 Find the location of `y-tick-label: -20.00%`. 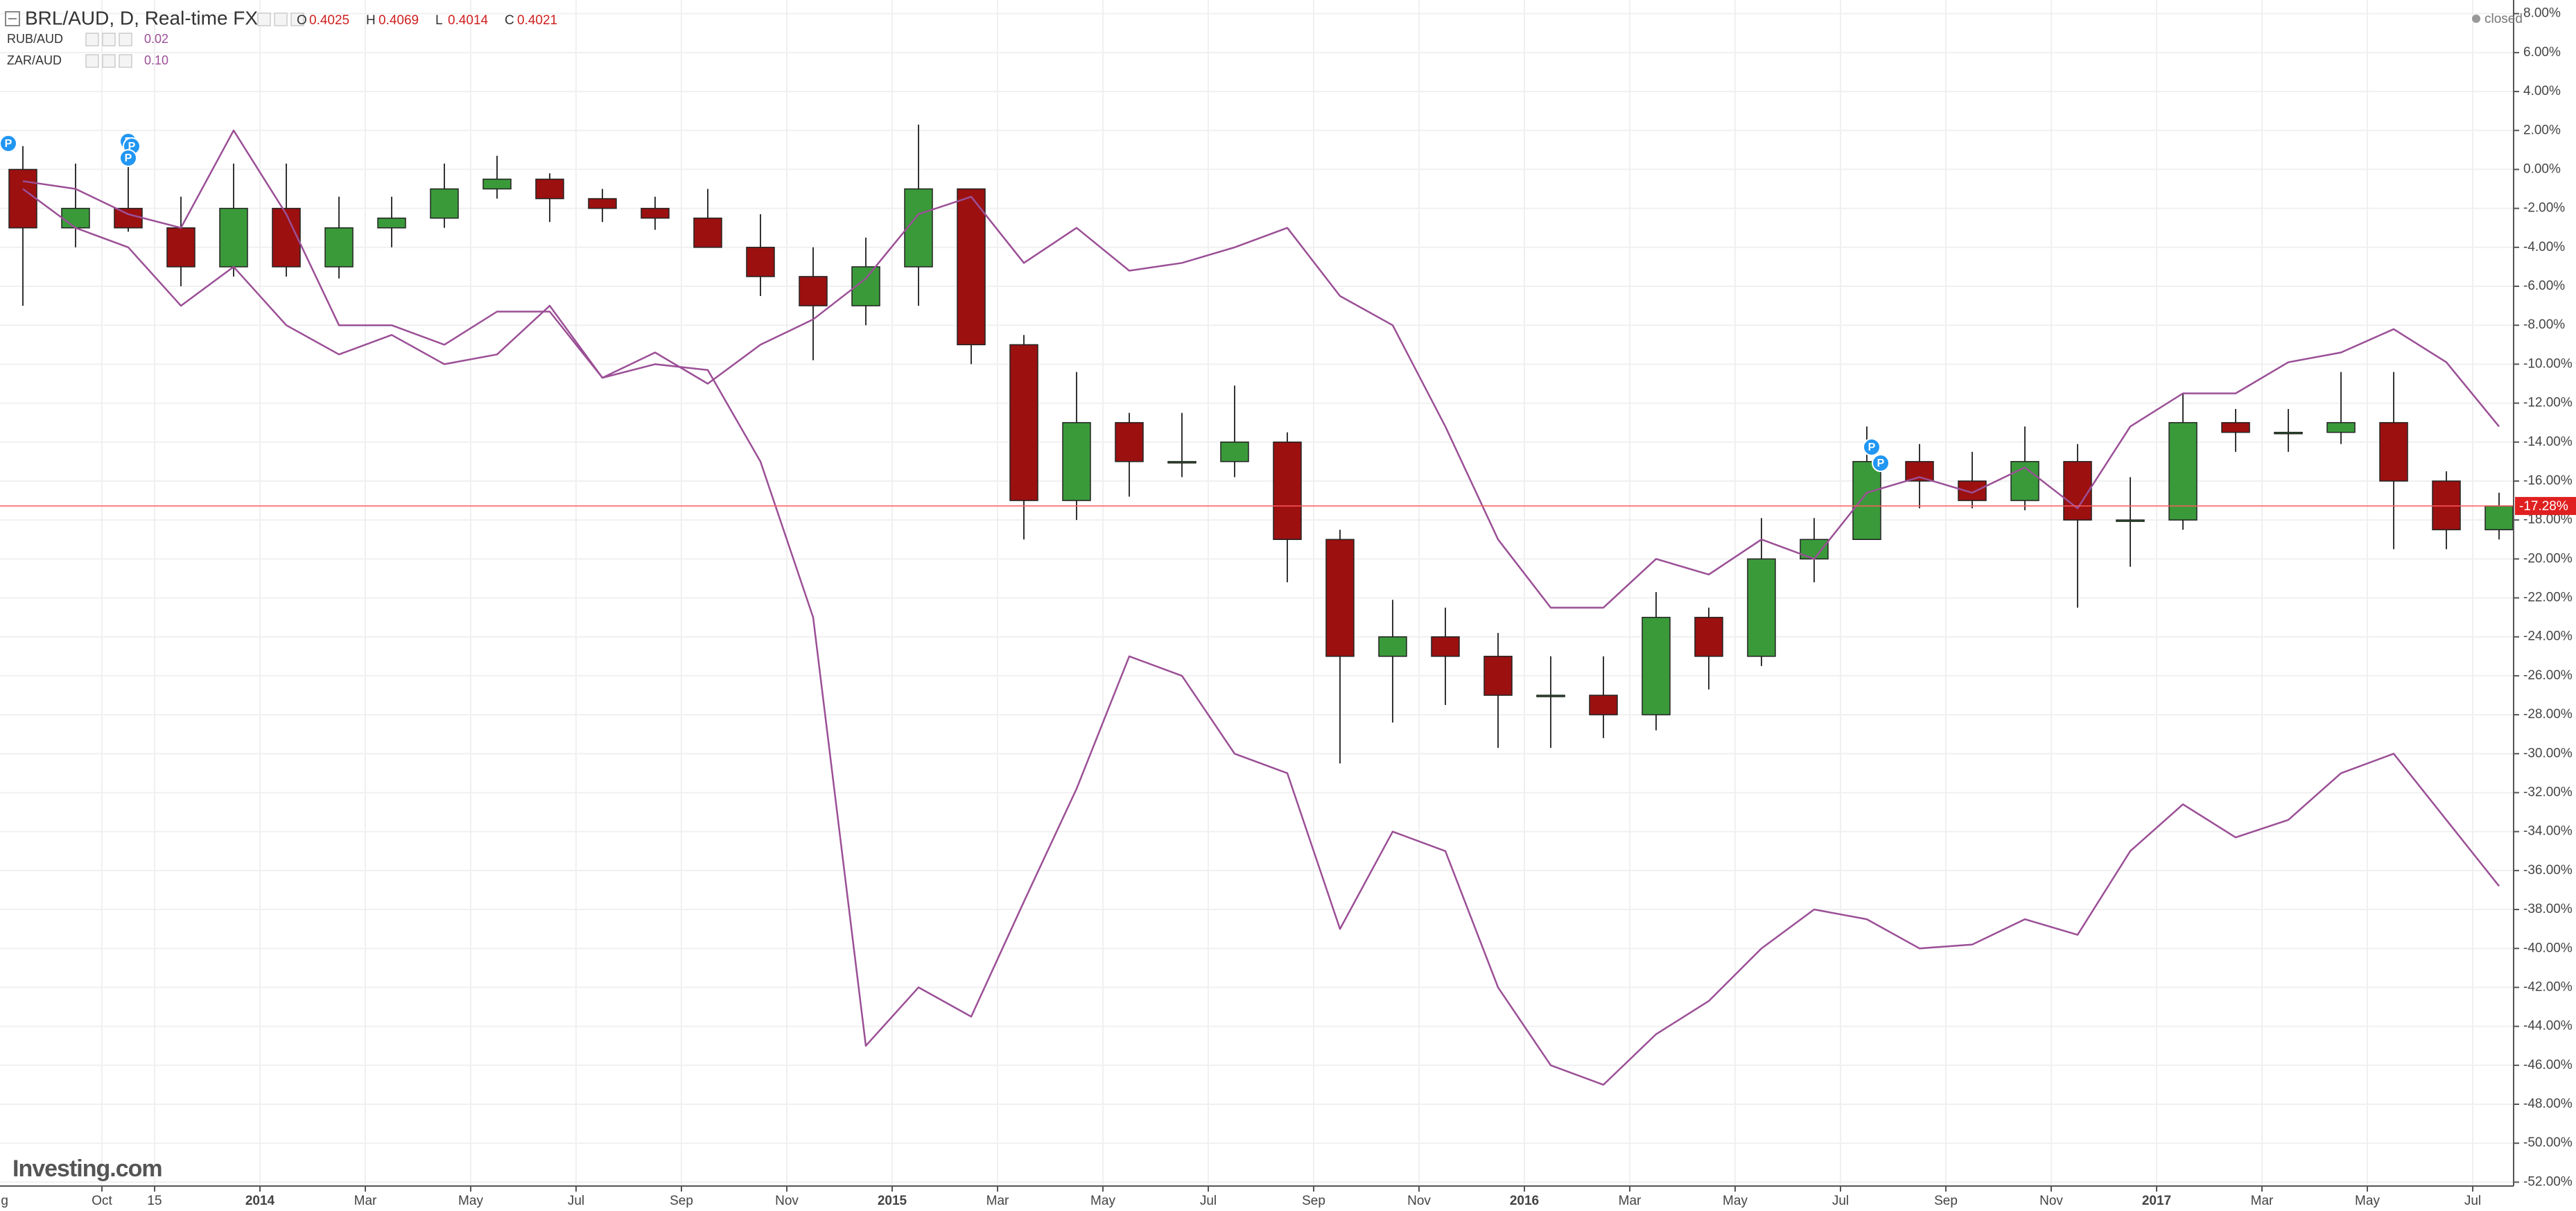

y-tick-label: -20.00% is located at coordinates (2548, 559).